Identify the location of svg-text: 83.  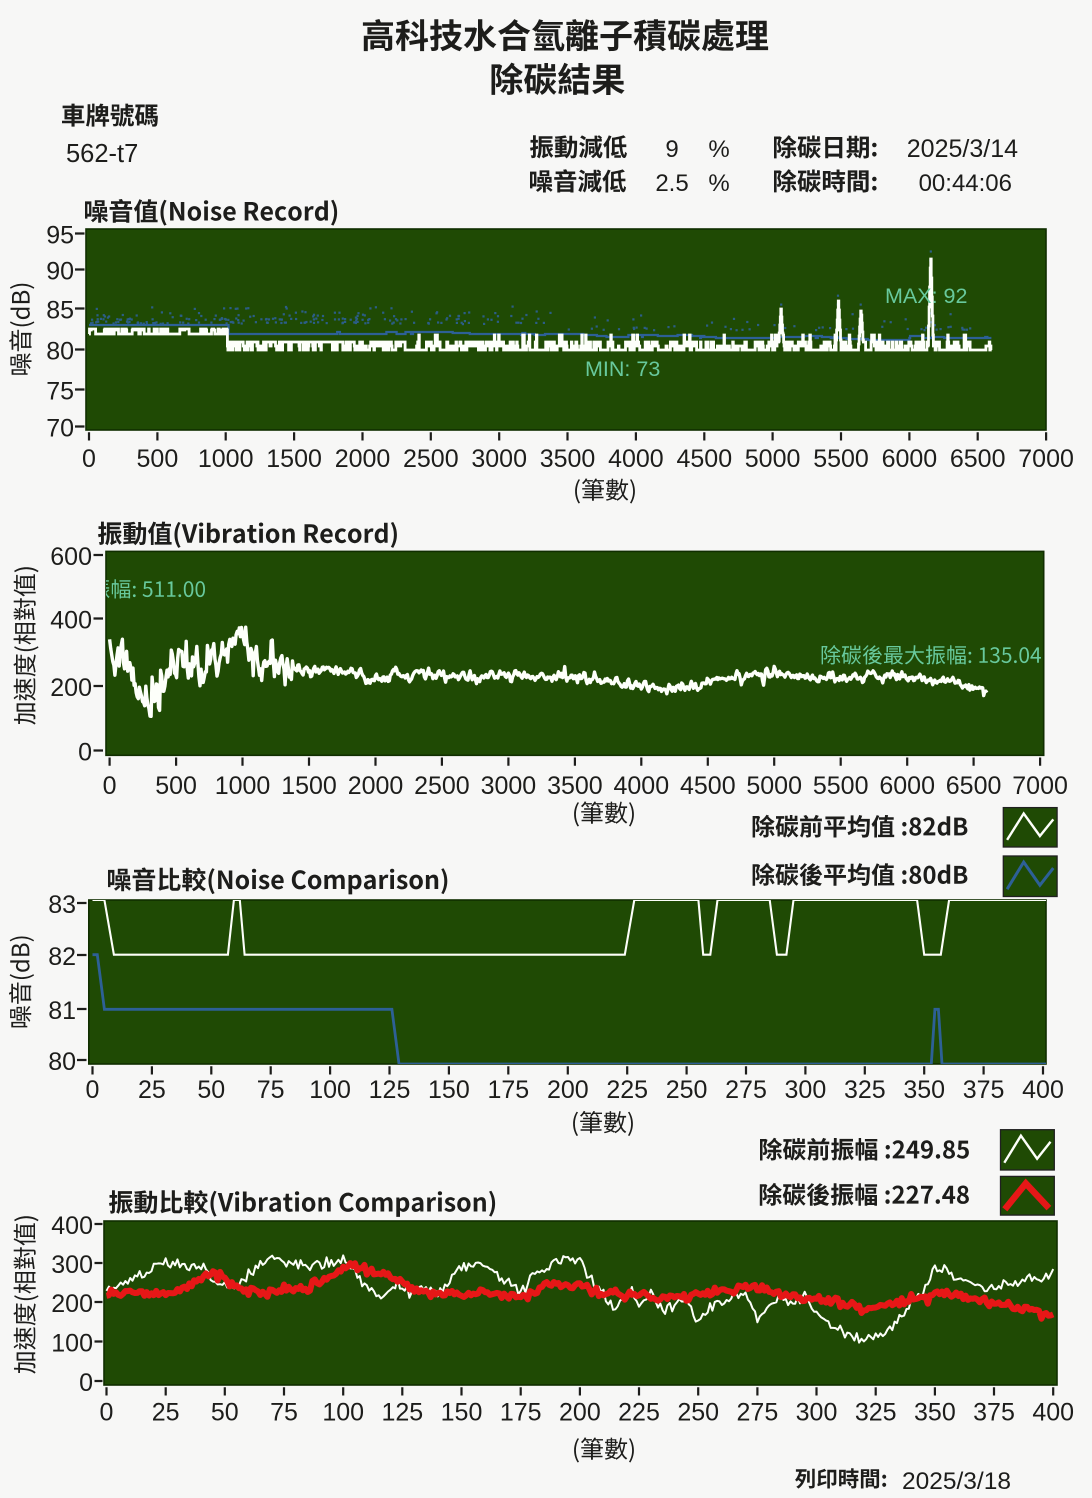
(62, 905).